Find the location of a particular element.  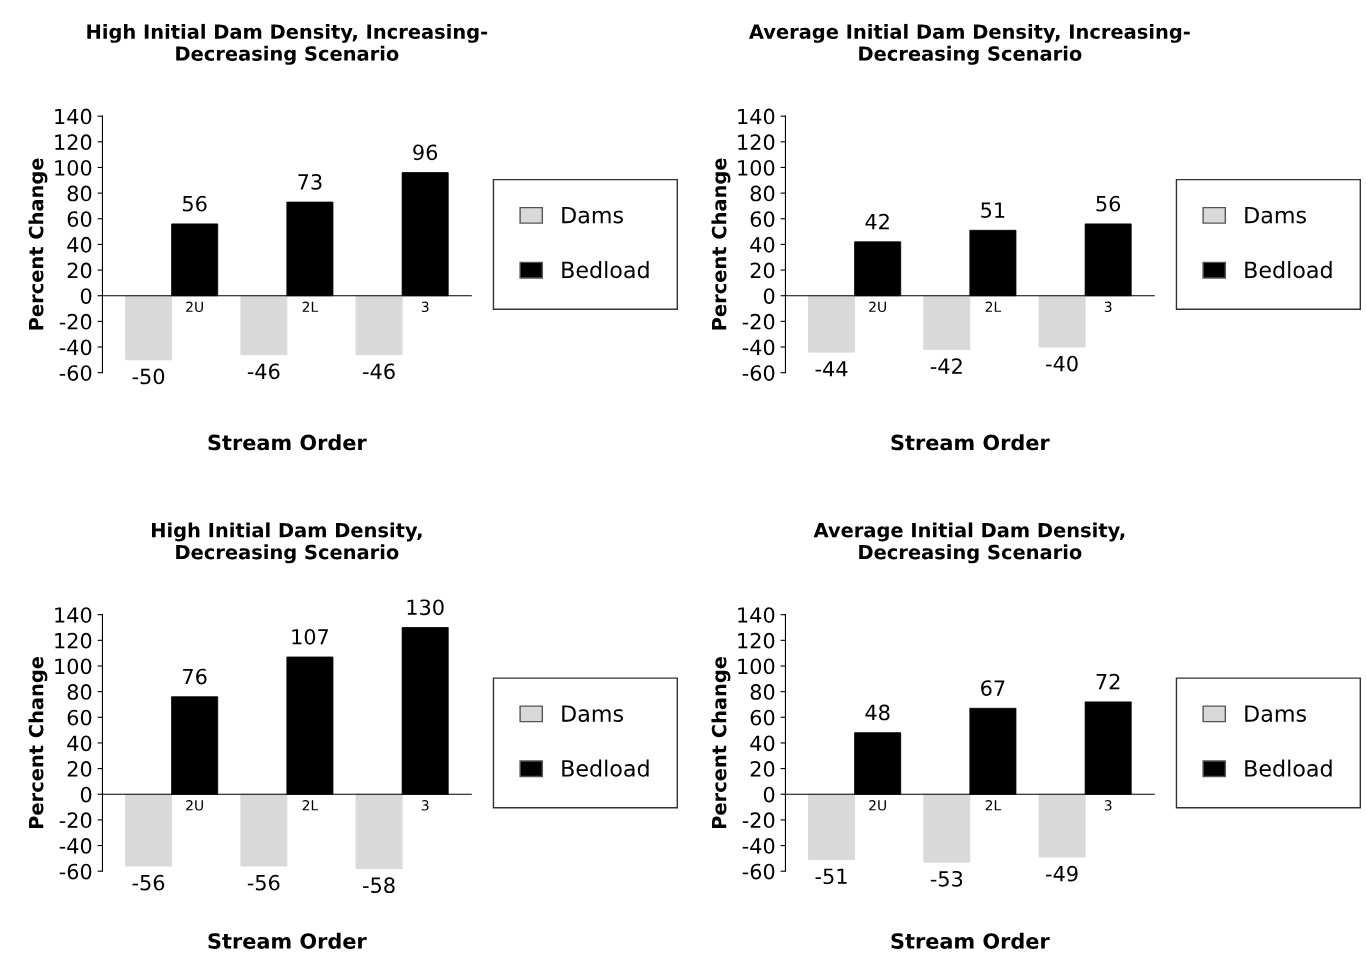

chart-title: High Initial Dam Density, Increasing- Decreasing Scenario is located at coordinates (287, 44).